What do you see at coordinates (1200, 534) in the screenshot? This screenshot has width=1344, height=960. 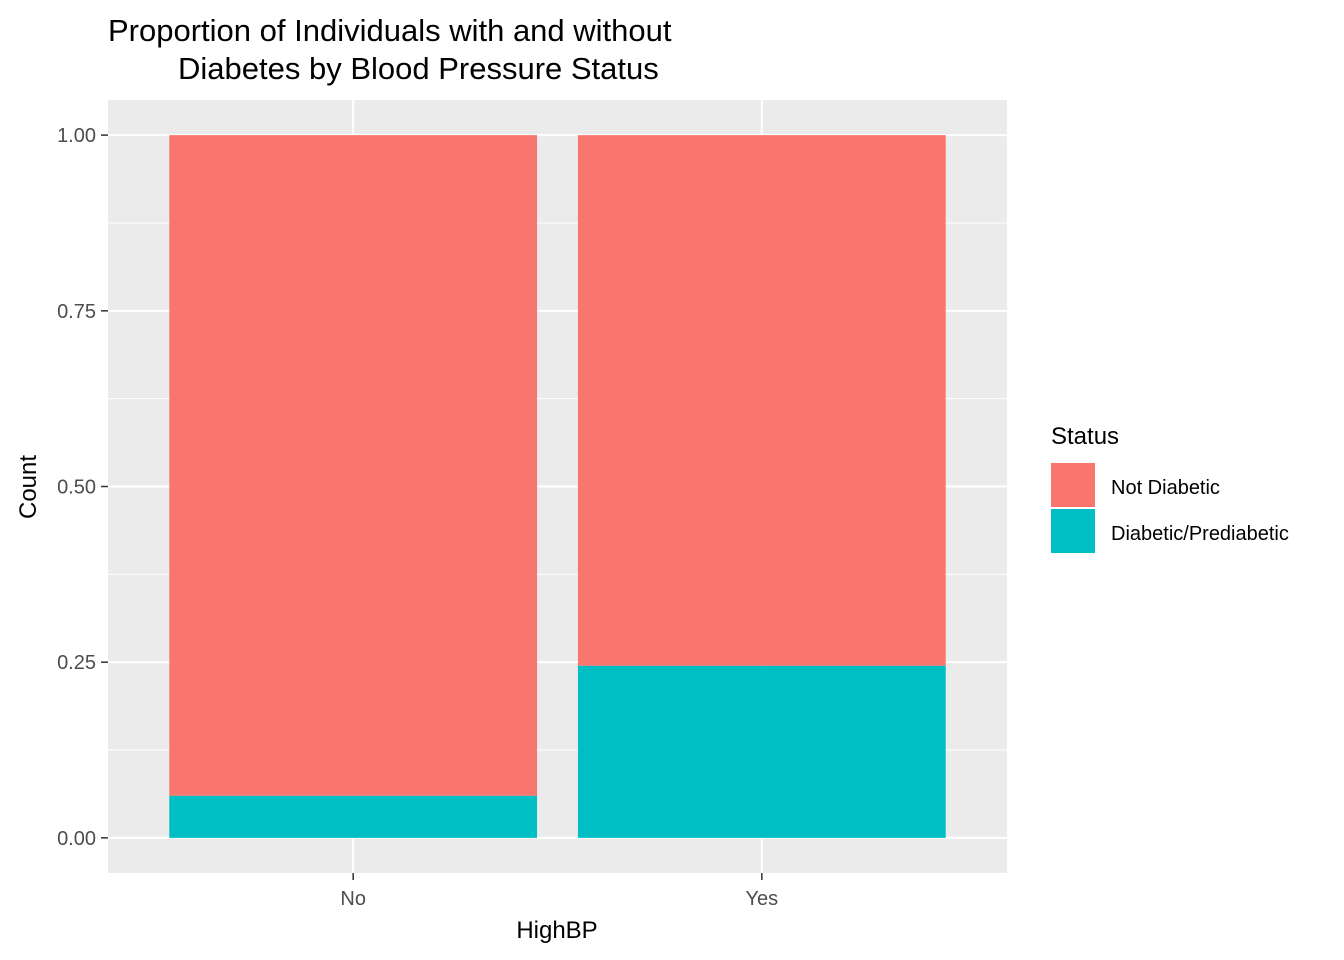 I see `legend-label-diabetic-prediabetic: Diabetic/Prediabetic` at bounding box center [1200, 534].